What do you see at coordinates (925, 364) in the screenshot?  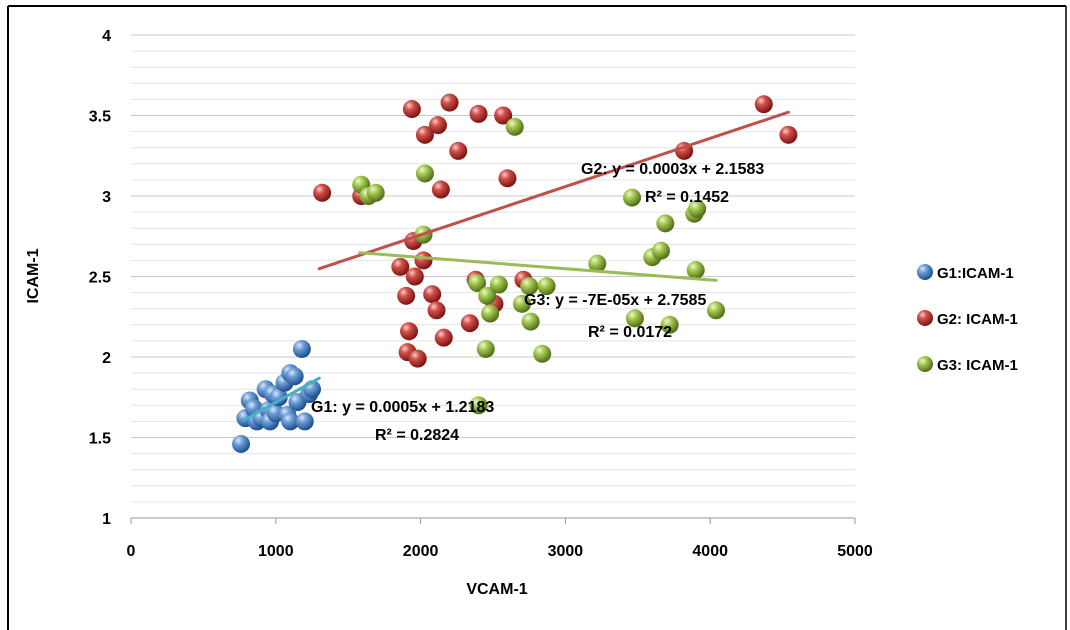 I see `legend-marker-g3` at bounding box center [925, 364].